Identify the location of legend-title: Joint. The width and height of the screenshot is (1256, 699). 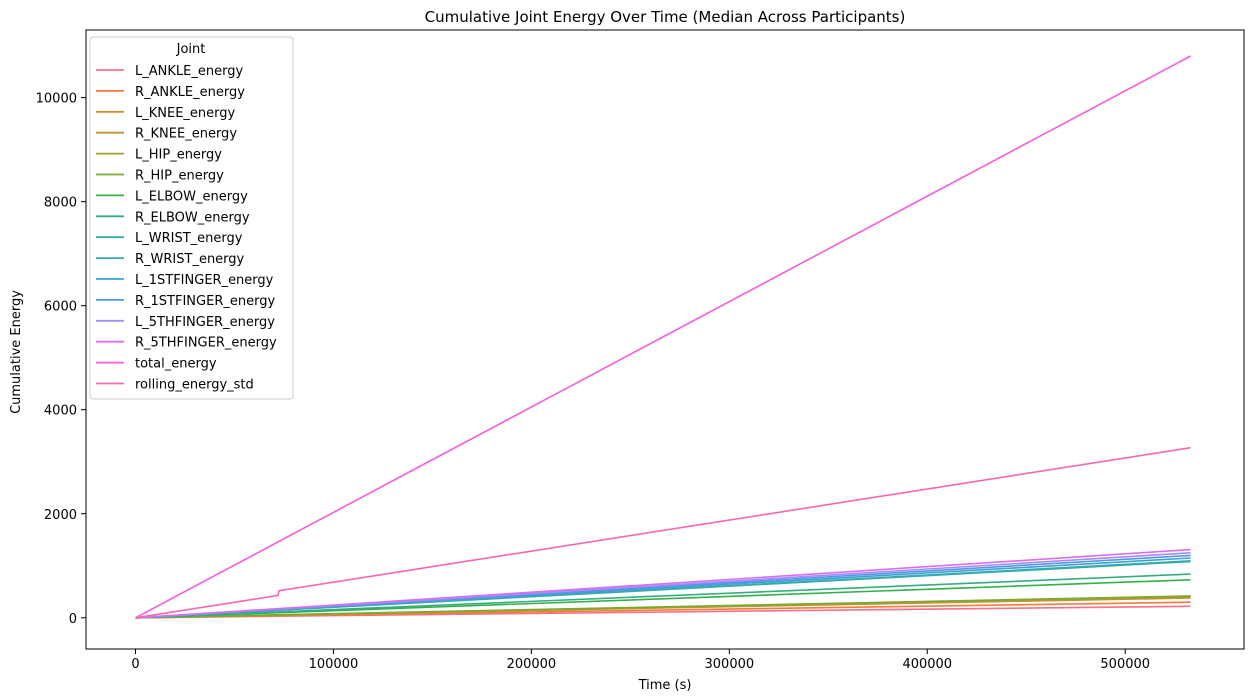
(191, 49).